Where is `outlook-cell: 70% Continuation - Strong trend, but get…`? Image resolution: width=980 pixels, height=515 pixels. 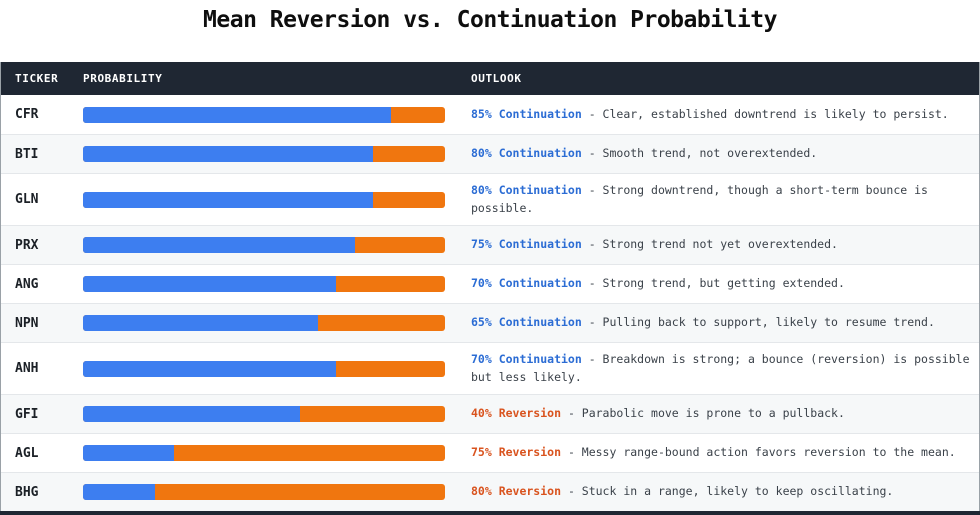
outlook-cell: 70% Continuation - Strong trend, but get… is located at coordinates (721, 284).